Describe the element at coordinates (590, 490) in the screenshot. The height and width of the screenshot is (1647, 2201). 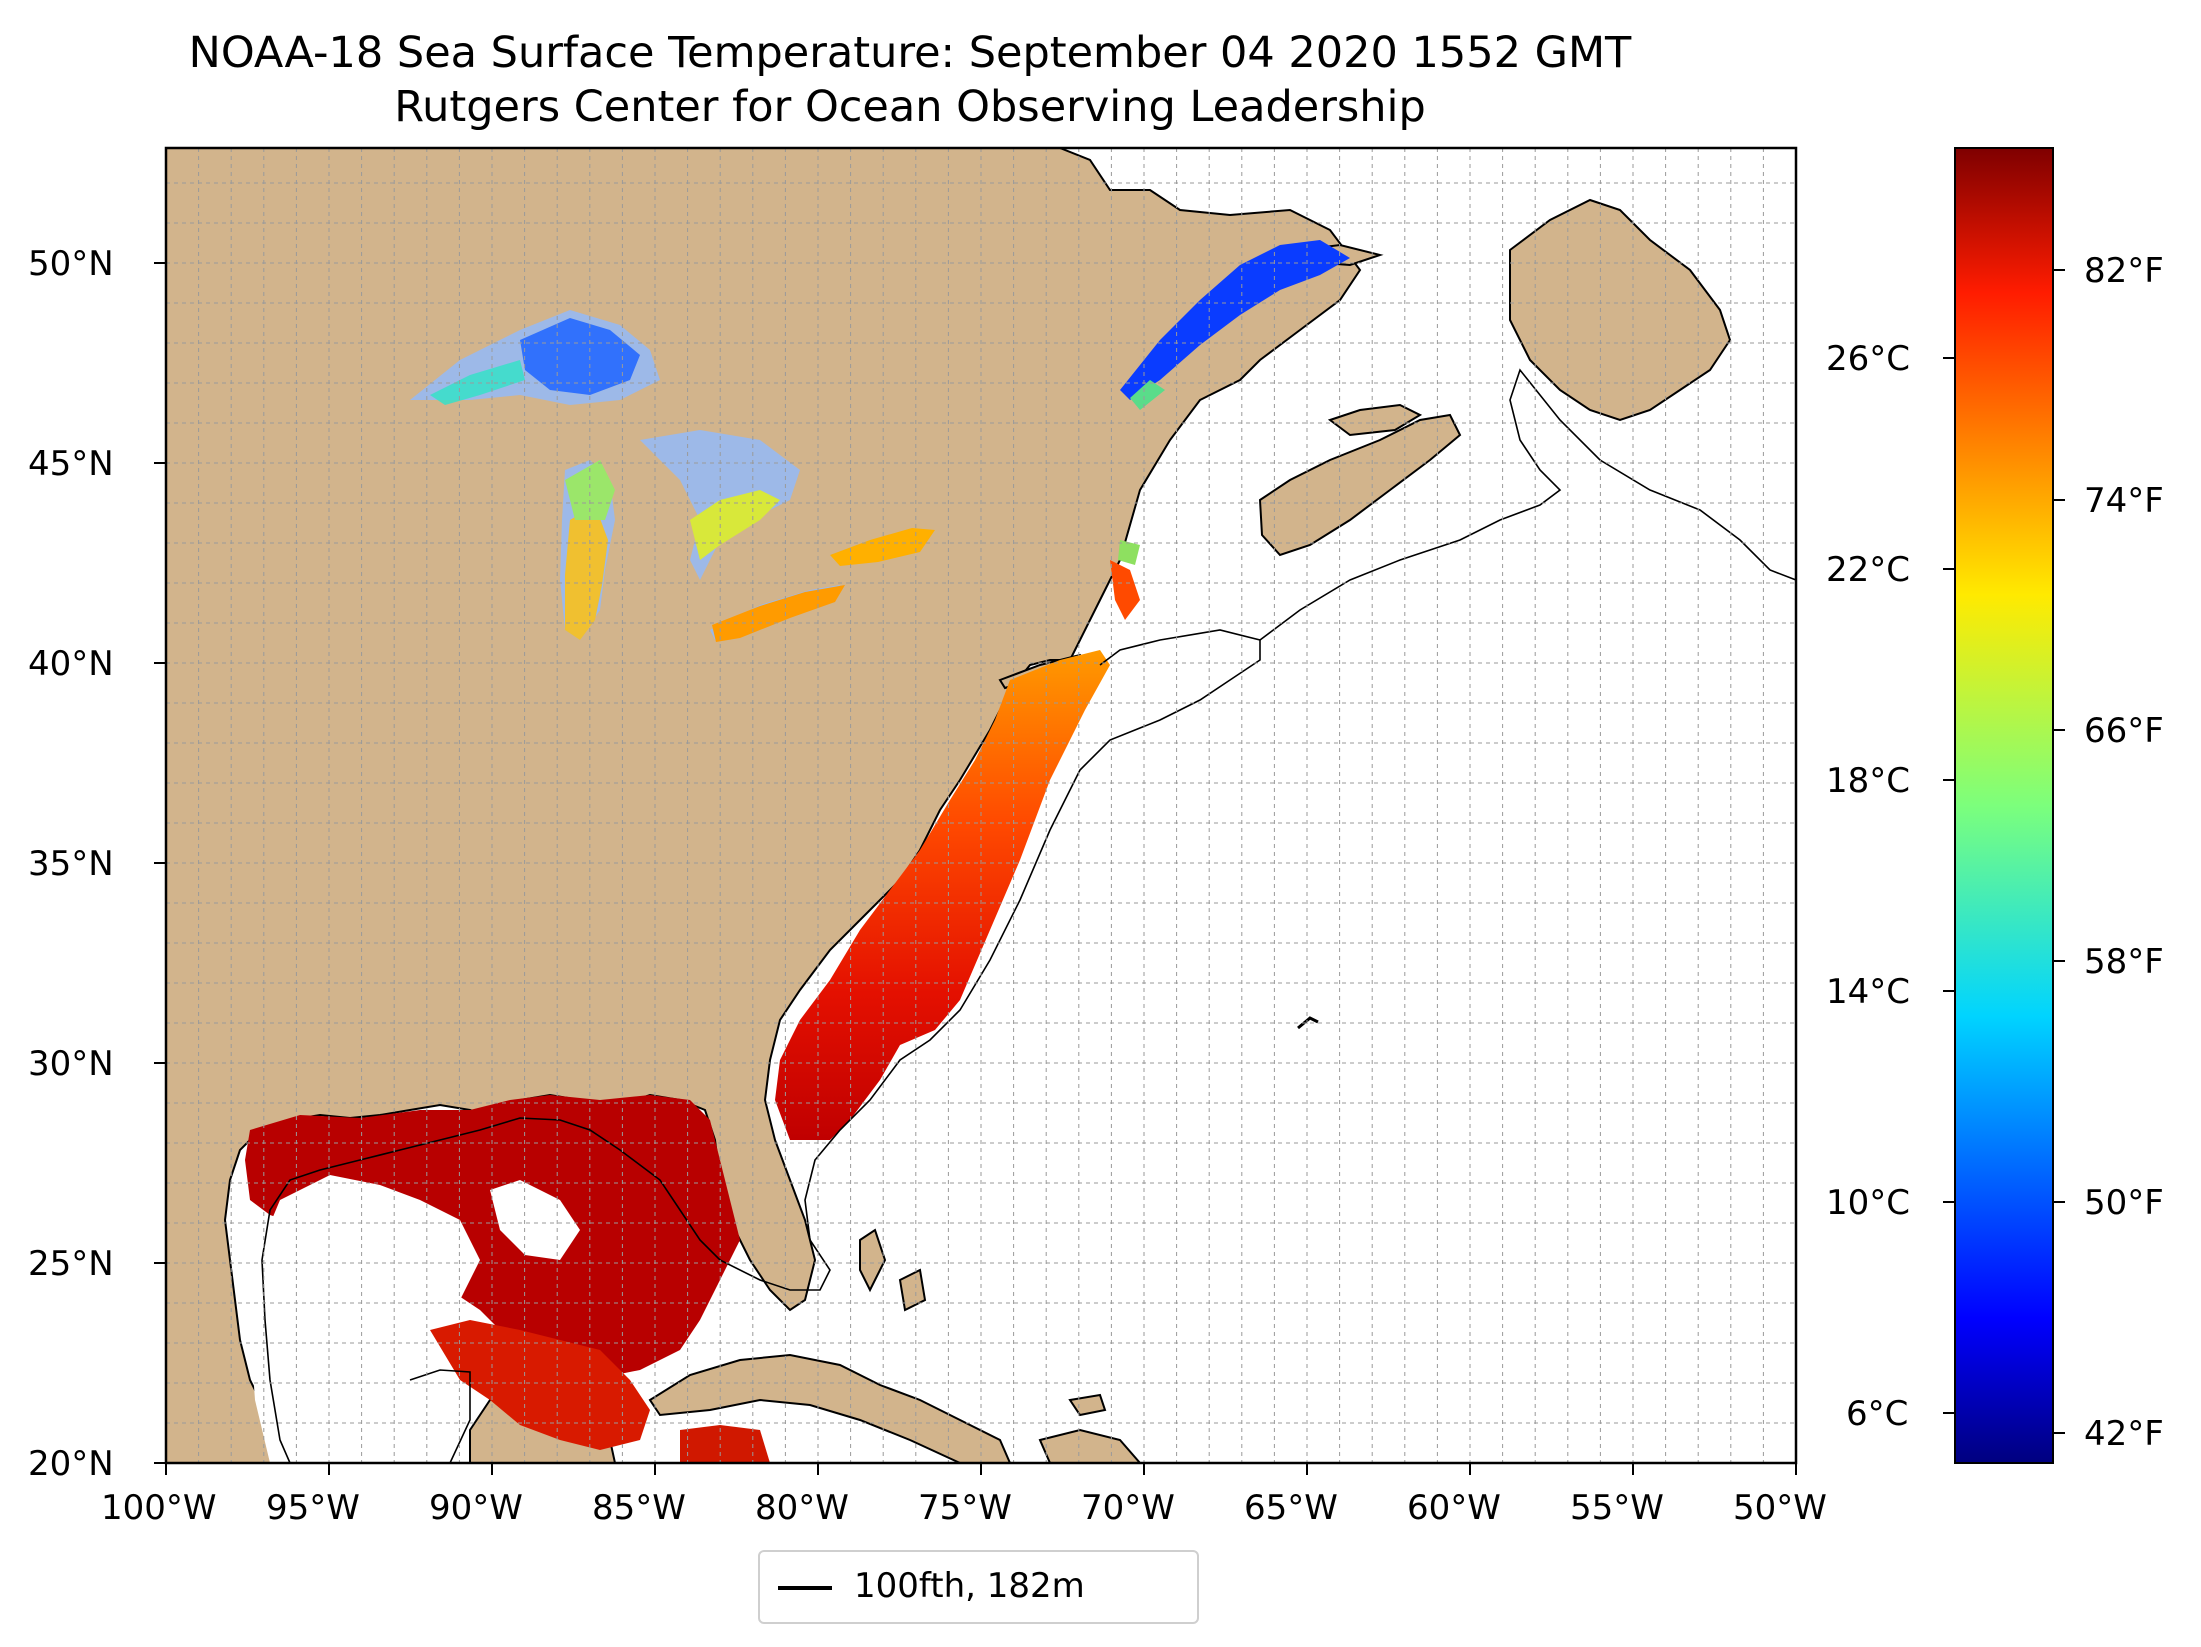
I see `sst-lake-michigan-north` at that location.